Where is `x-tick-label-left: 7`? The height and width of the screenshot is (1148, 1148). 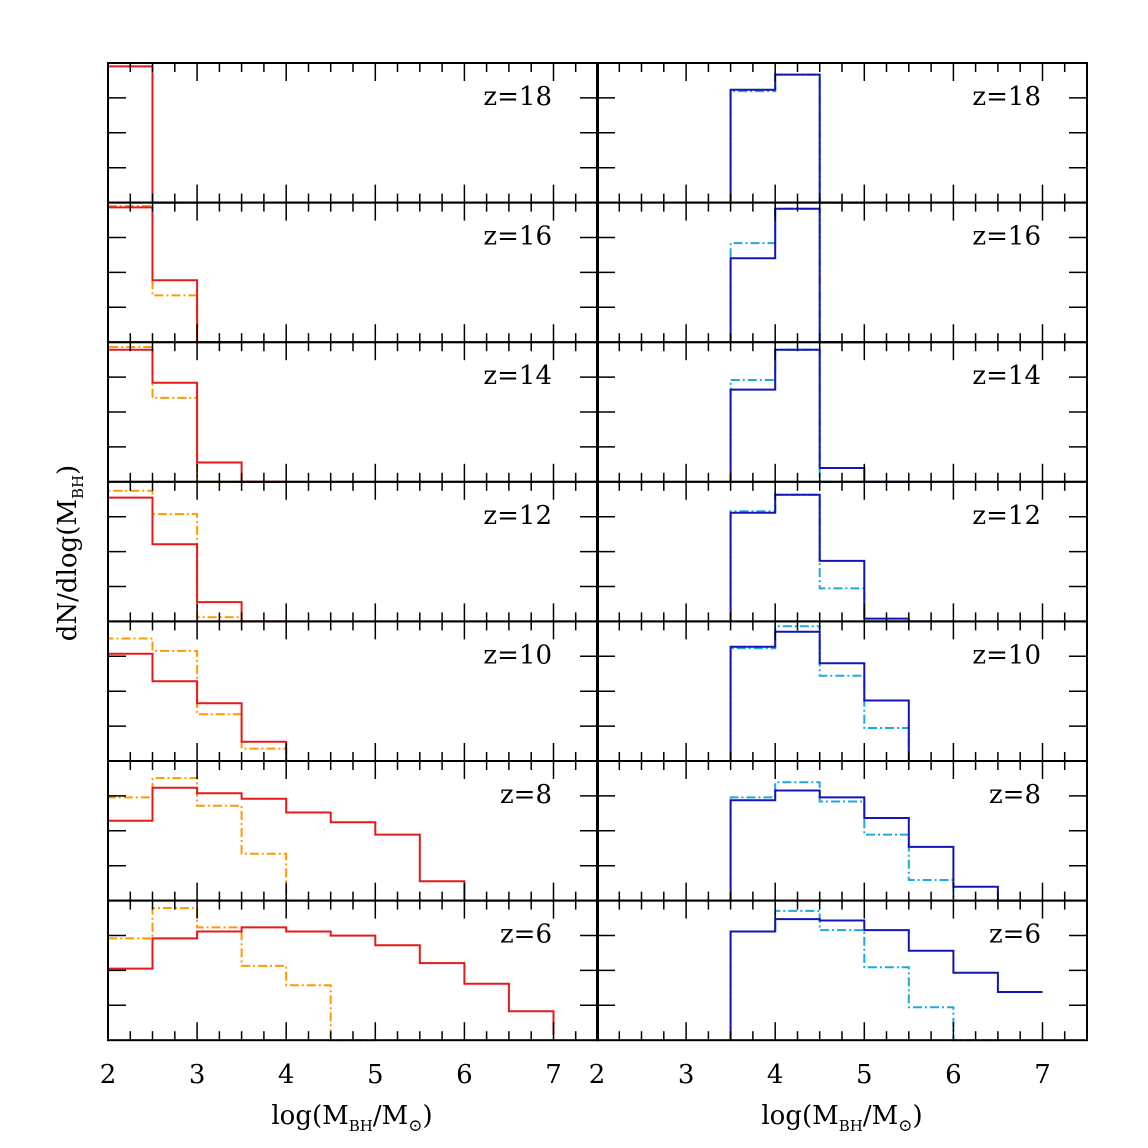 x-tick-label-left: 7 is located at coordinates (553, 1075).